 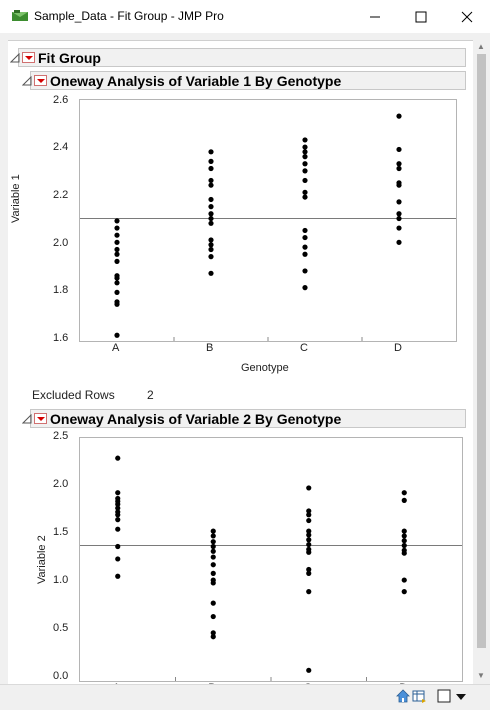 What do you see at coordinates (481, 351) in the screenshot?
I see `scrollbar-thumb` at bounding box center [481, 351].